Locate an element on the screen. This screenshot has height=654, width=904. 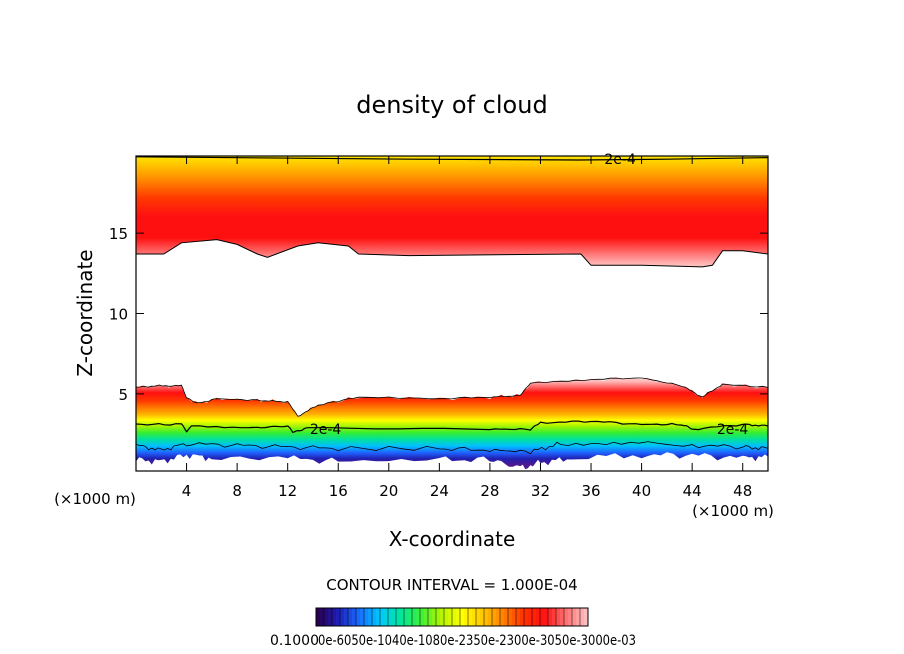
contour-upper-base is located at coordinates (452, 253).